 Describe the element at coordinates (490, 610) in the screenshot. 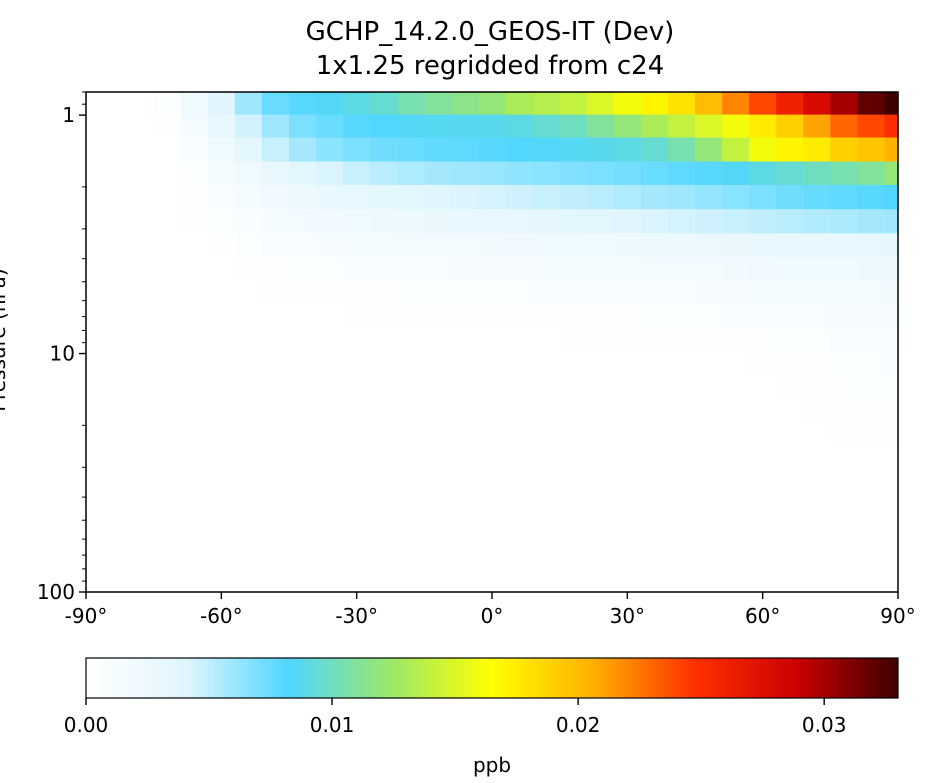

I see `x-axis: -90° -60° -30° 0° 30° 60° 90°` at that location.